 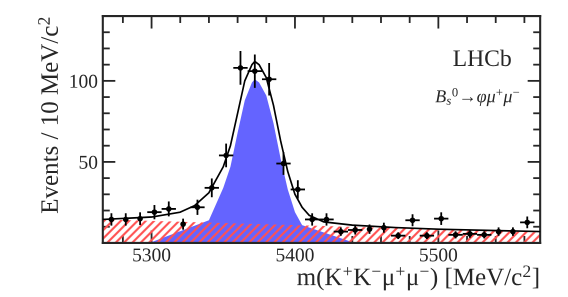 What do you see at coordinates (477, 97) in the screenshot?
I see `annotation: B$_{s}$$^{0}$→φμ$^{+}$μ$^{−}$` at bounding box center [477, 97].